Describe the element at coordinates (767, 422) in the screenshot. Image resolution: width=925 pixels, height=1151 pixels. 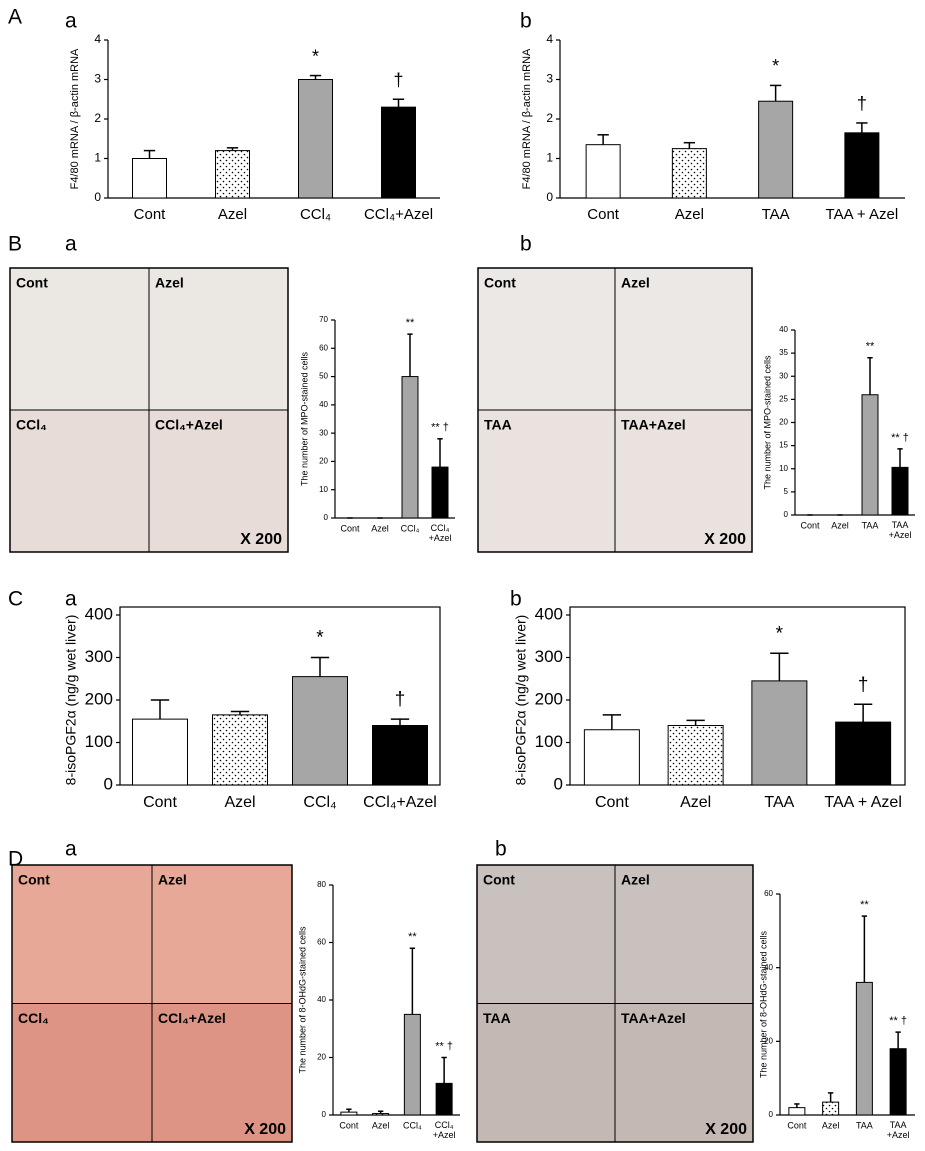
I see `y-axis-label: The number of MPO-stained cells` at that location.